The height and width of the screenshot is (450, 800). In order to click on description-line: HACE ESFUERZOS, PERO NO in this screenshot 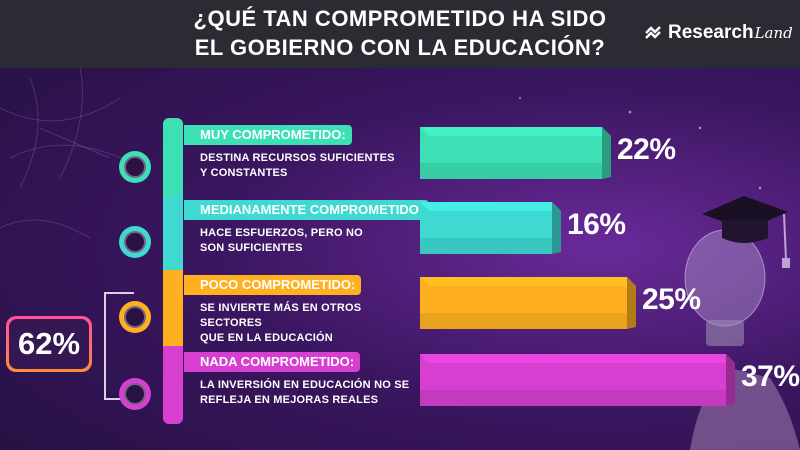, I will do `click(281, 233)`.